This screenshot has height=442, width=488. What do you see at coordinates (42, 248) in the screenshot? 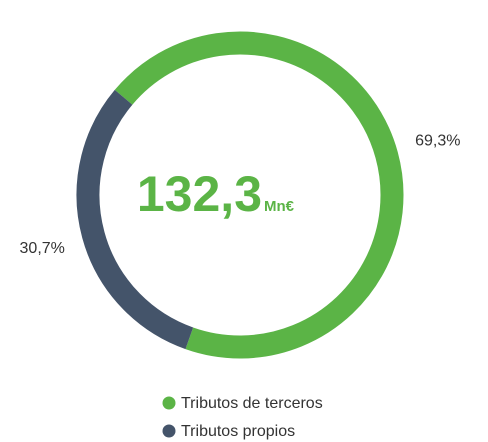
I see `value-label: 30,7%` at bounding box center [42, 248].